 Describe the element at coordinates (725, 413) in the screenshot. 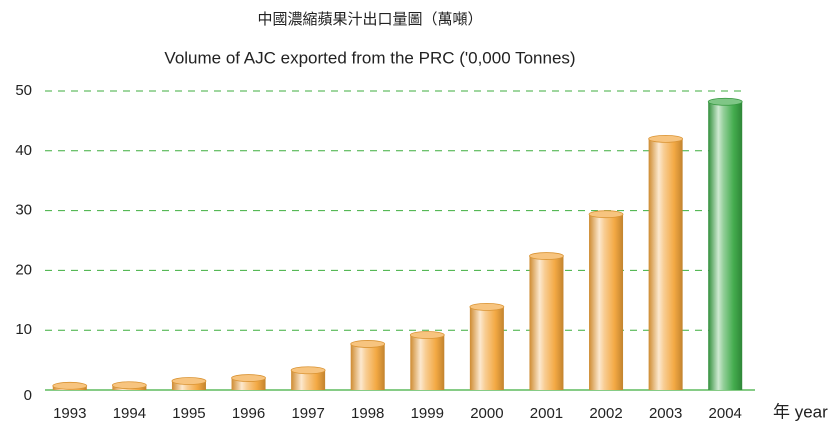

I see `x-tick-label: 2004` at that location.